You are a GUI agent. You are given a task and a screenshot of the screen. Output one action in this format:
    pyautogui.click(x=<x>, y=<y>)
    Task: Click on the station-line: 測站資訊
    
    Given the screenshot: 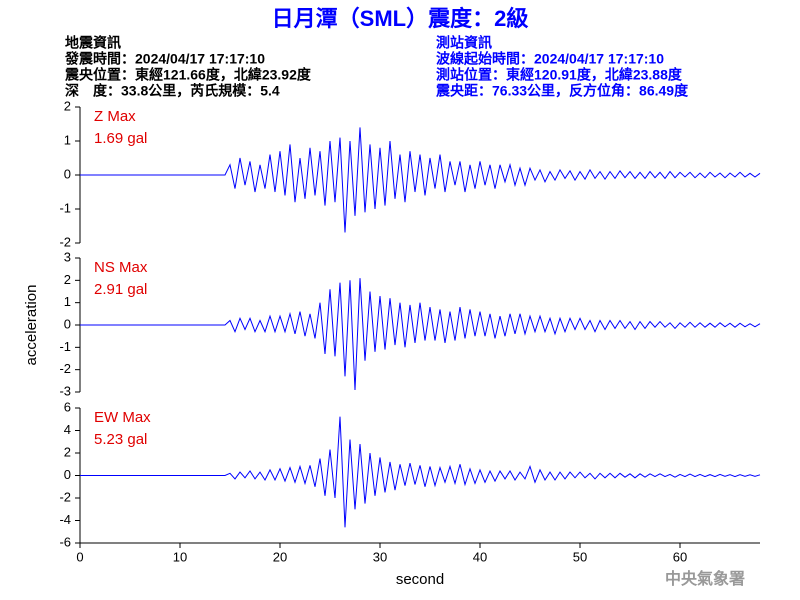 What is the action you would take?
    pyautogui.click(x=464, y=43)
    